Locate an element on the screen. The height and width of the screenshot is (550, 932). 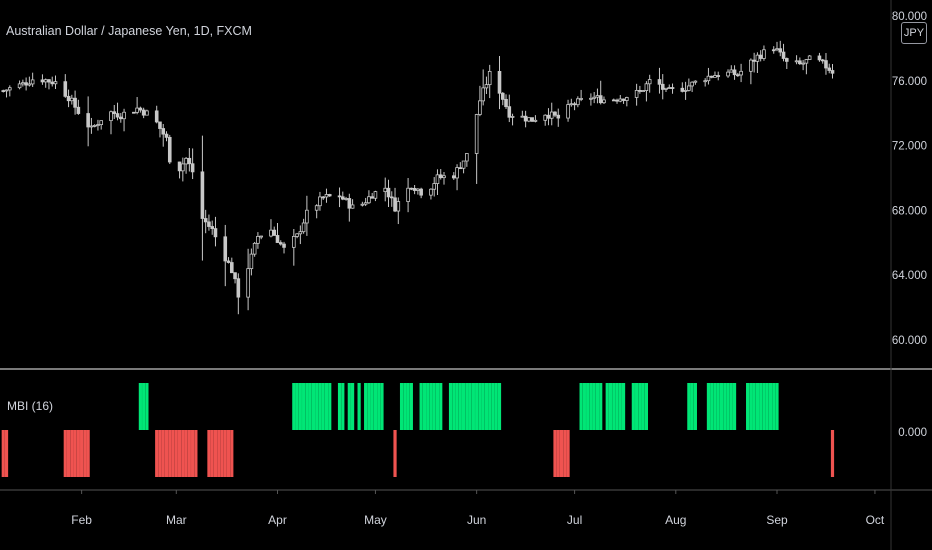
price-tick-label: 60.000 is located at coordinates (909, 341).